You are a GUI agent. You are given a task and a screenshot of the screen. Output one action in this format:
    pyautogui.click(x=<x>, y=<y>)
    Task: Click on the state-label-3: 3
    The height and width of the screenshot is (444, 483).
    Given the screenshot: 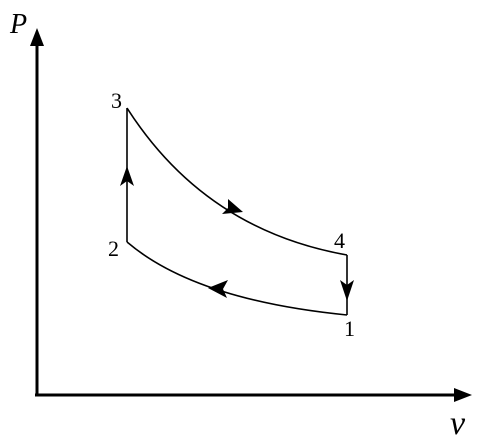 What is the action you would take?
    pyautogui.click(x=116, y=100)
    